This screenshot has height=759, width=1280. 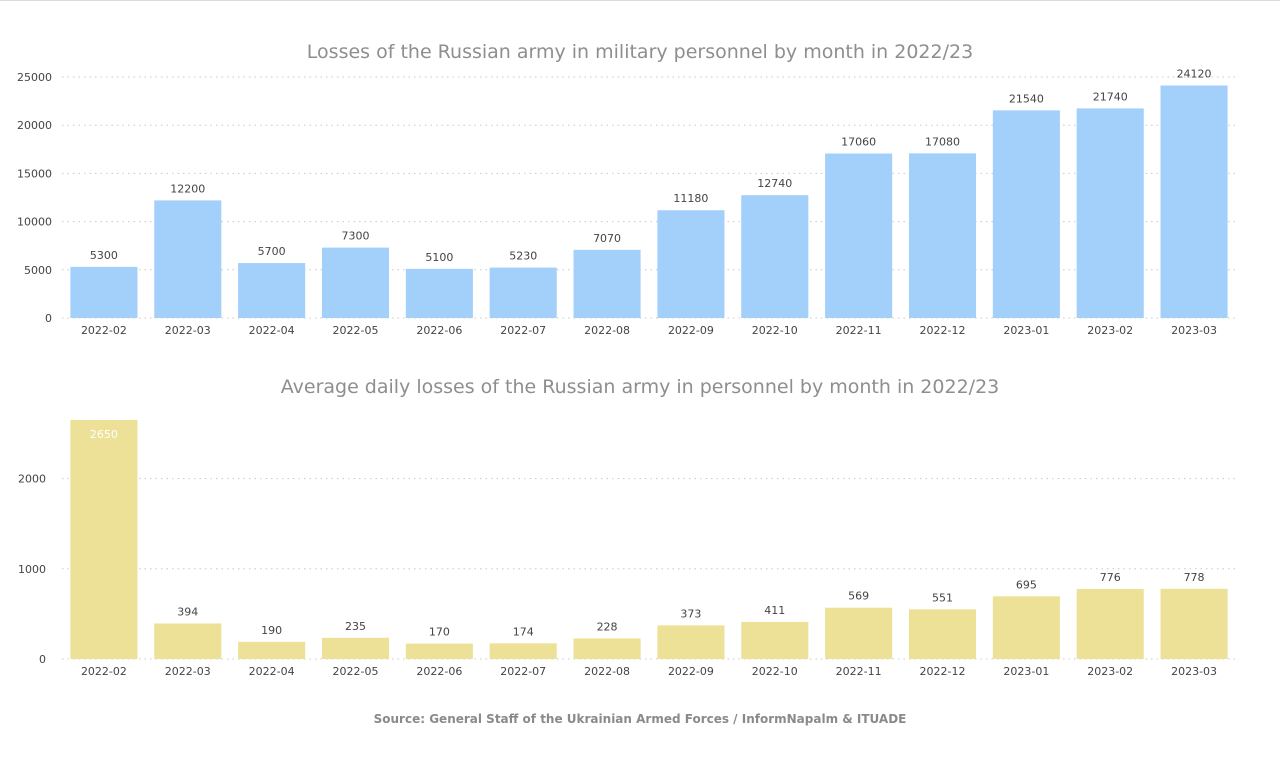 I want to click on data-label: 695, so click(x=1026, y=584).